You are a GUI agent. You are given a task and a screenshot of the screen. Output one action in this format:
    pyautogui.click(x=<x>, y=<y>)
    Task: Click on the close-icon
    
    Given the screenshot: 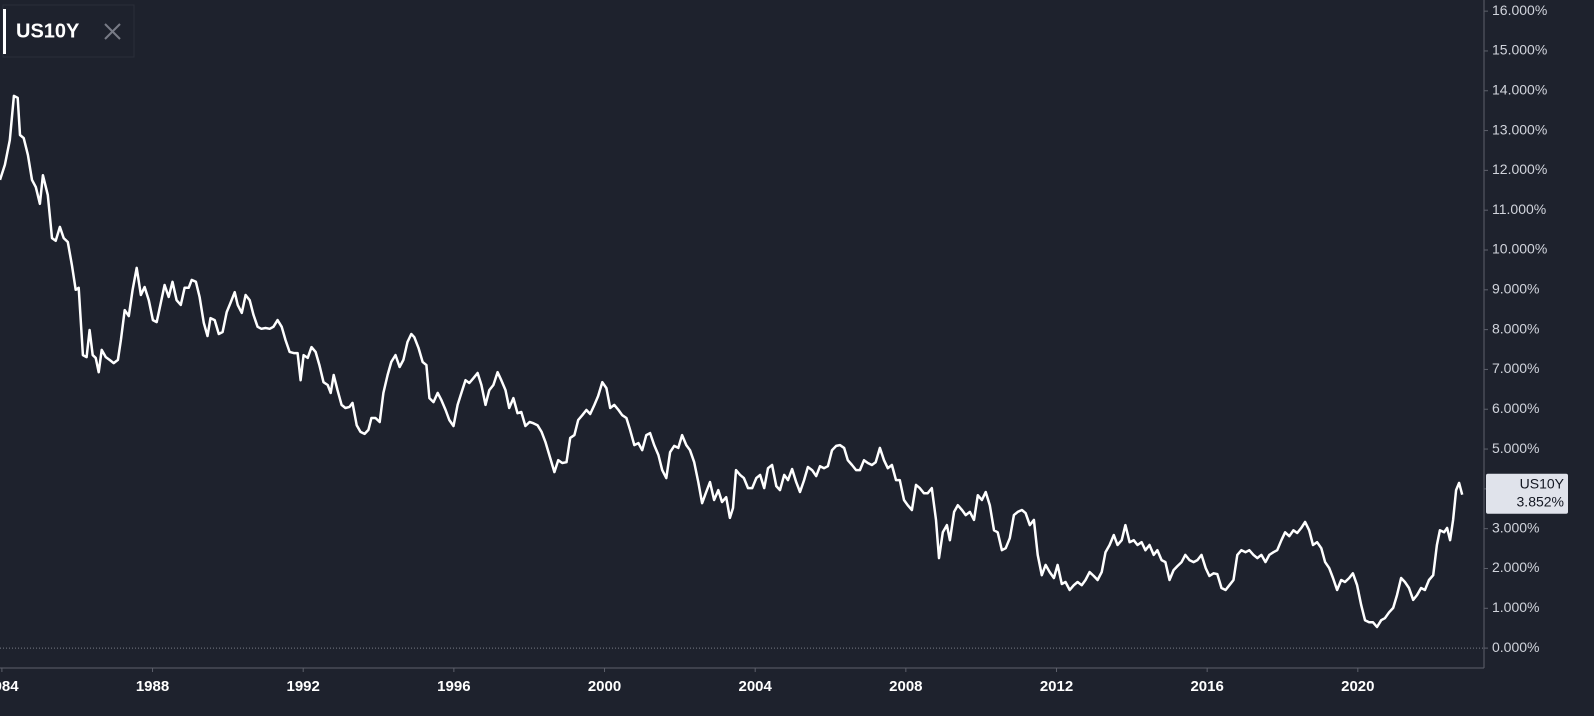 What is the action you would take?
    pyautogui.click(x=112, y=31)
    